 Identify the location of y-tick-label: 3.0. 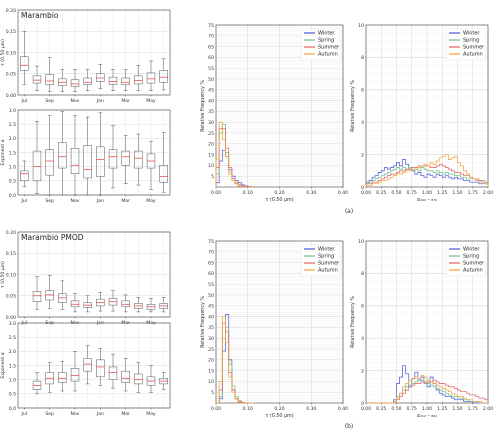
(12, 111).